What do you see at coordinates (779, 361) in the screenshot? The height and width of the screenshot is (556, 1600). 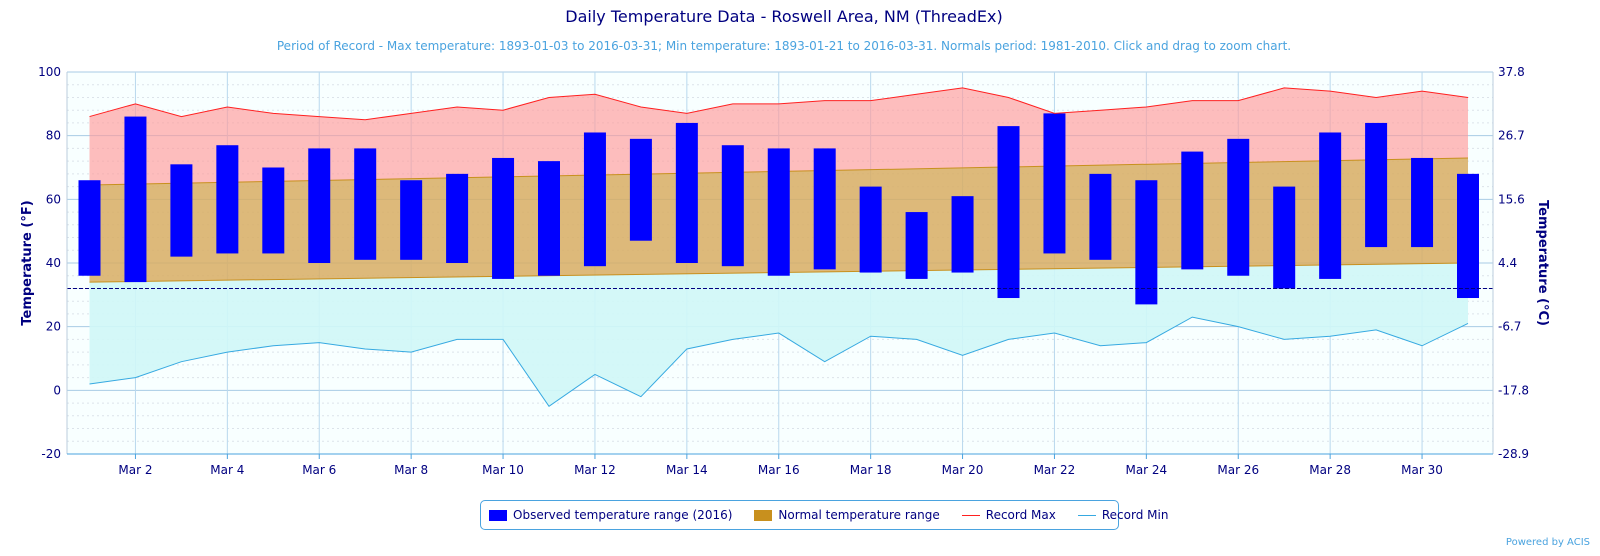 I see `record-min-line` at bounding box center [779, 361].